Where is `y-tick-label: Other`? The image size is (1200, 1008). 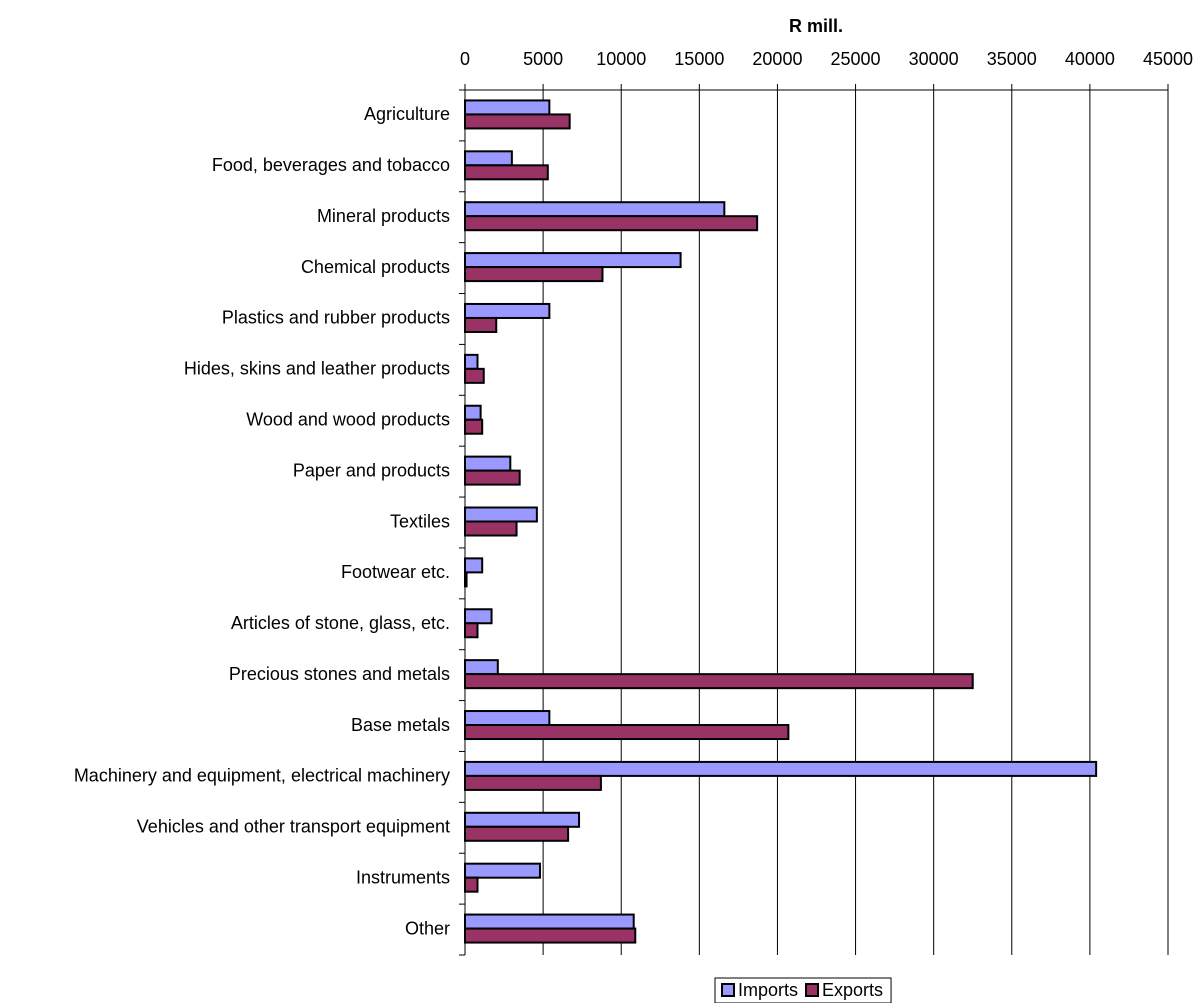 y-tick-label: Other is located at coordinates (427, 928).